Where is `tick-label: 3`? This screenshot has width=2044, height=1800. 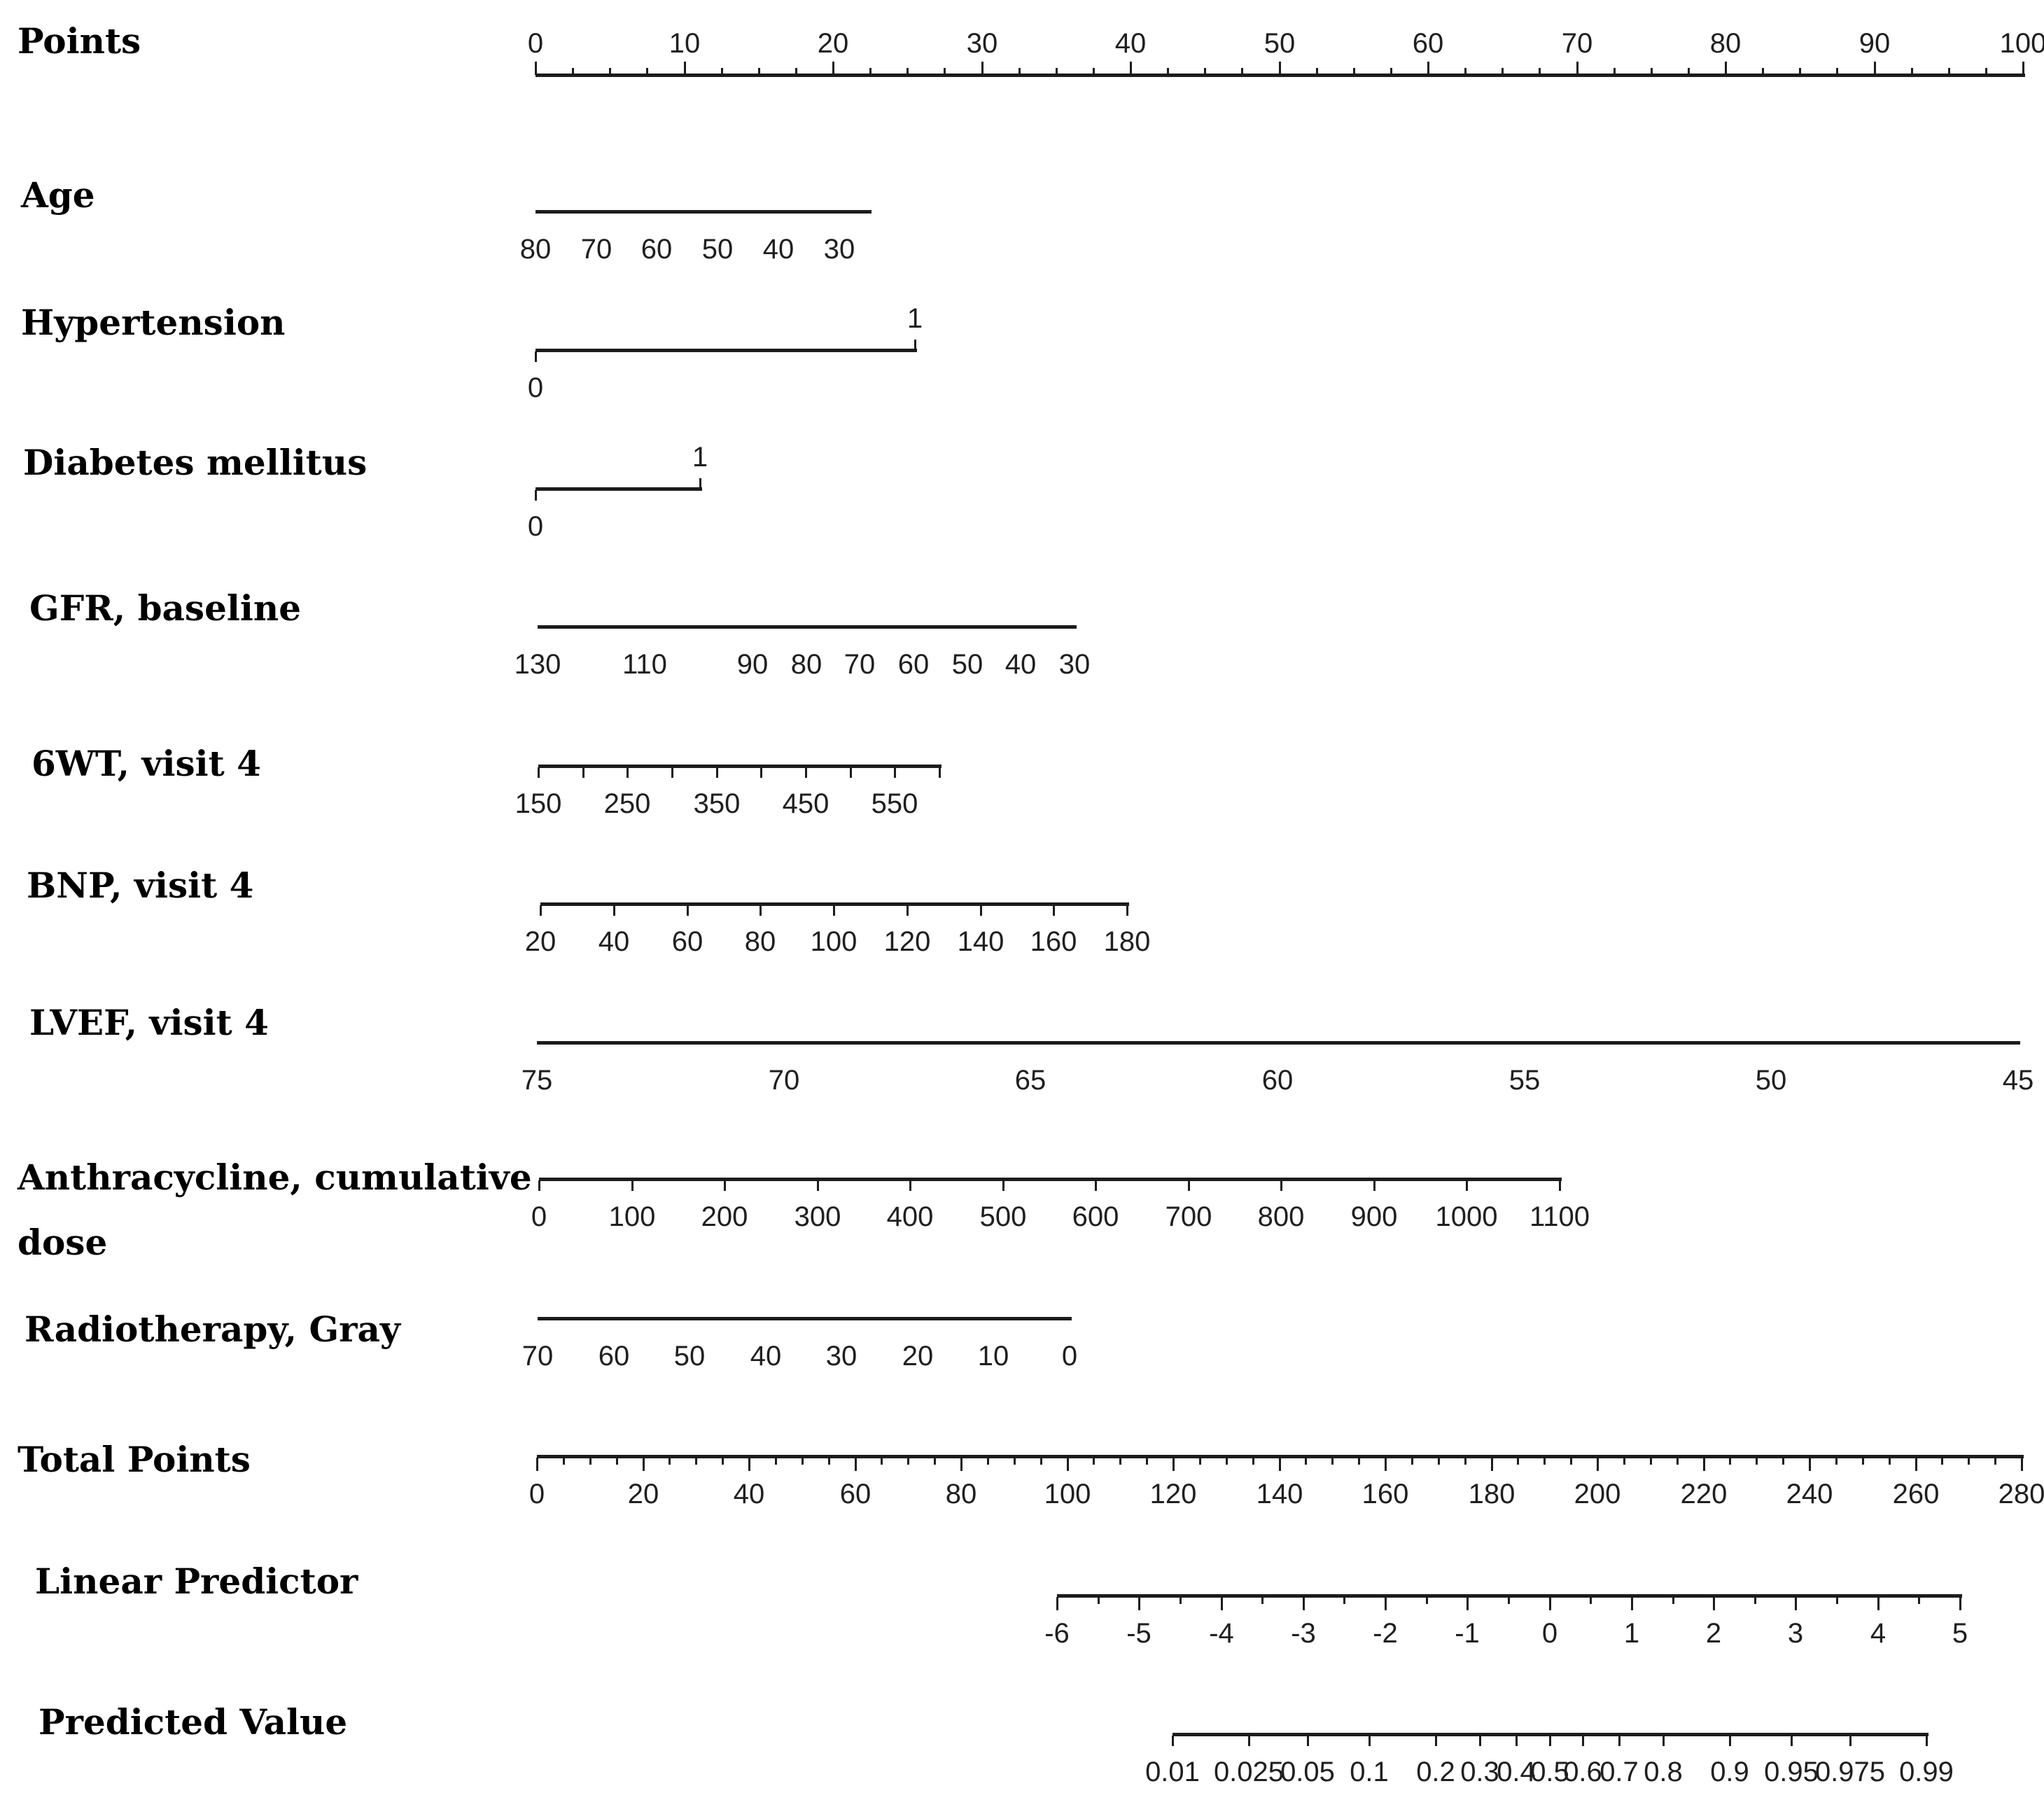
tick-label: 3 is located at coordinates (1795, 1633).